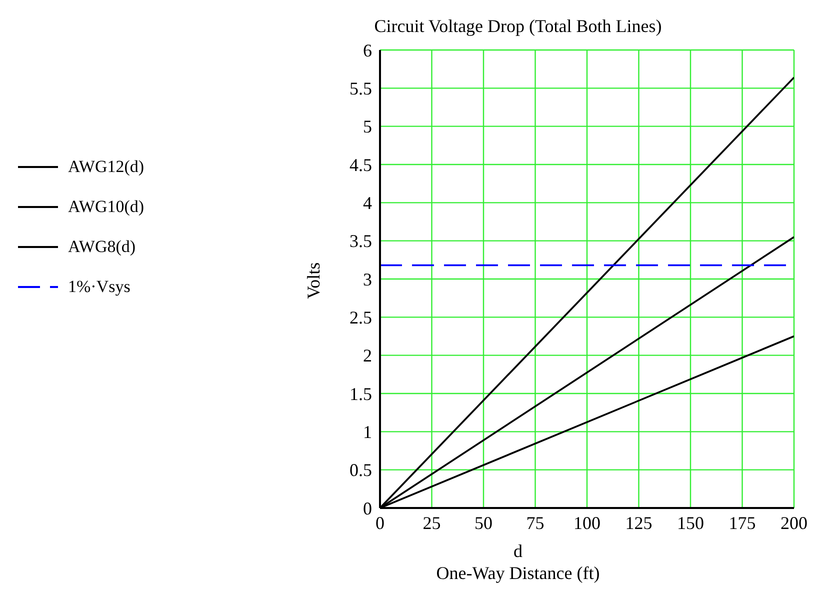 The image size is (816, 613). What do you see at coordinates (361, 164) in the screenshot?
I see `y-tick-label: 4.5` at bounding box center [361, 164].